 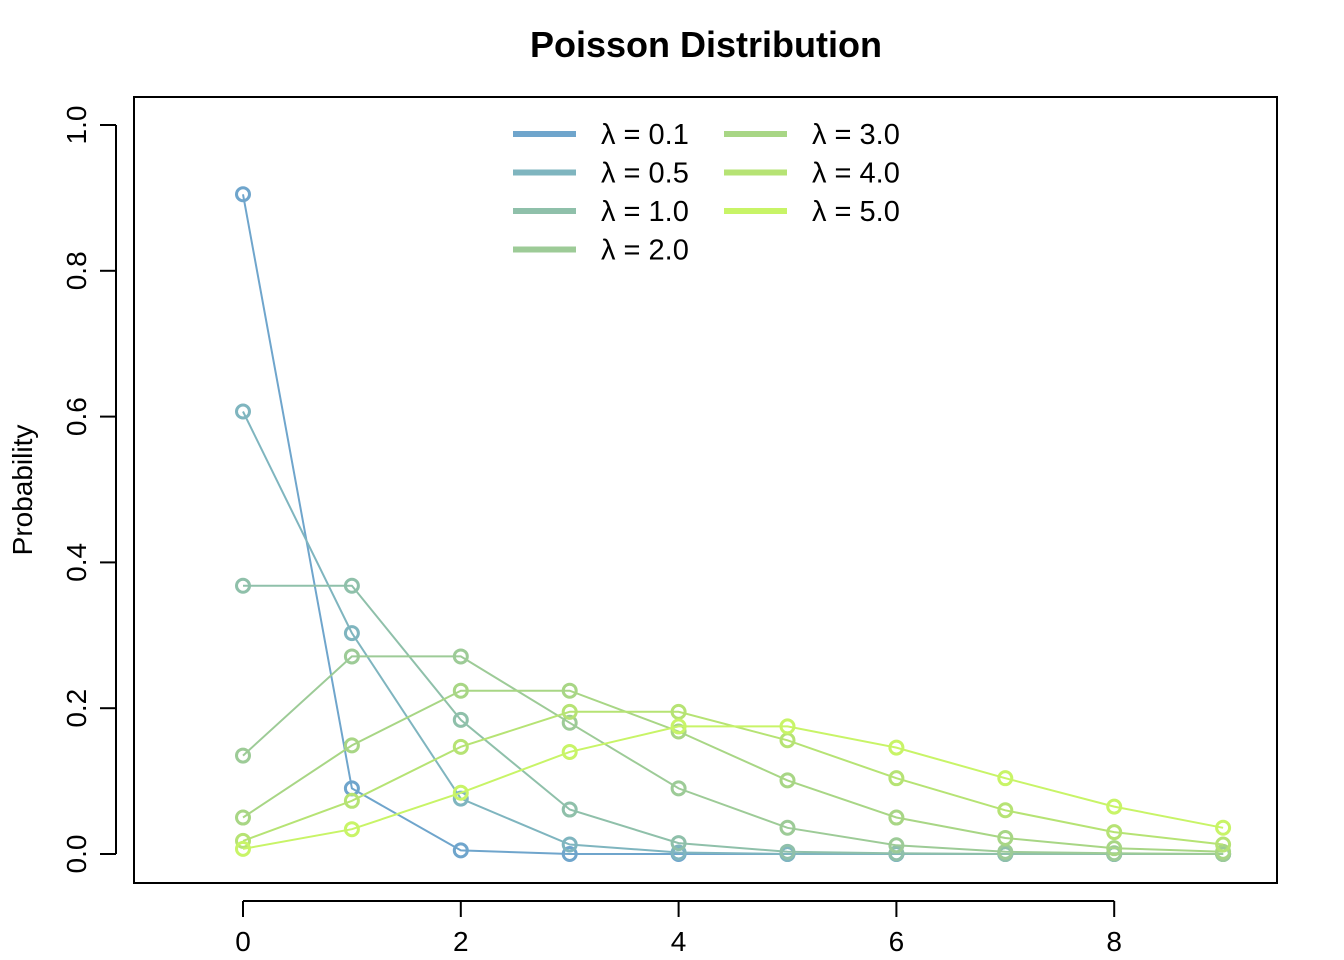 I want to click on legend-label: λ = 2.0, so click(x=645, y=251).